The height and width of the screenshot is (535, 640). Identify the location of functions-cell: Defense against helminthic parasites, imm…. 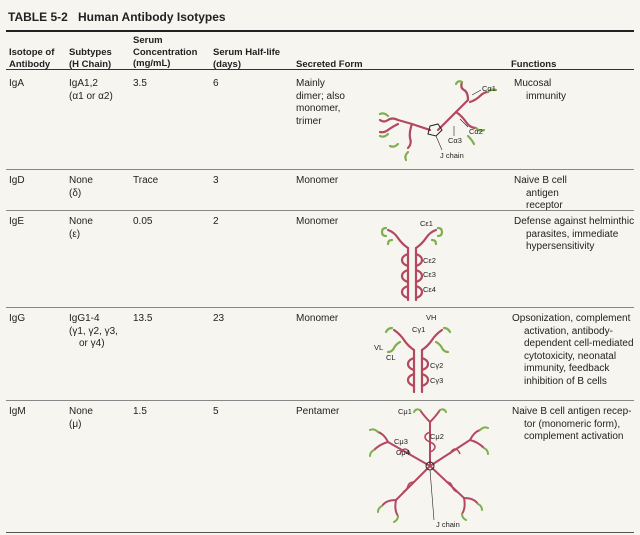
(574, 234).